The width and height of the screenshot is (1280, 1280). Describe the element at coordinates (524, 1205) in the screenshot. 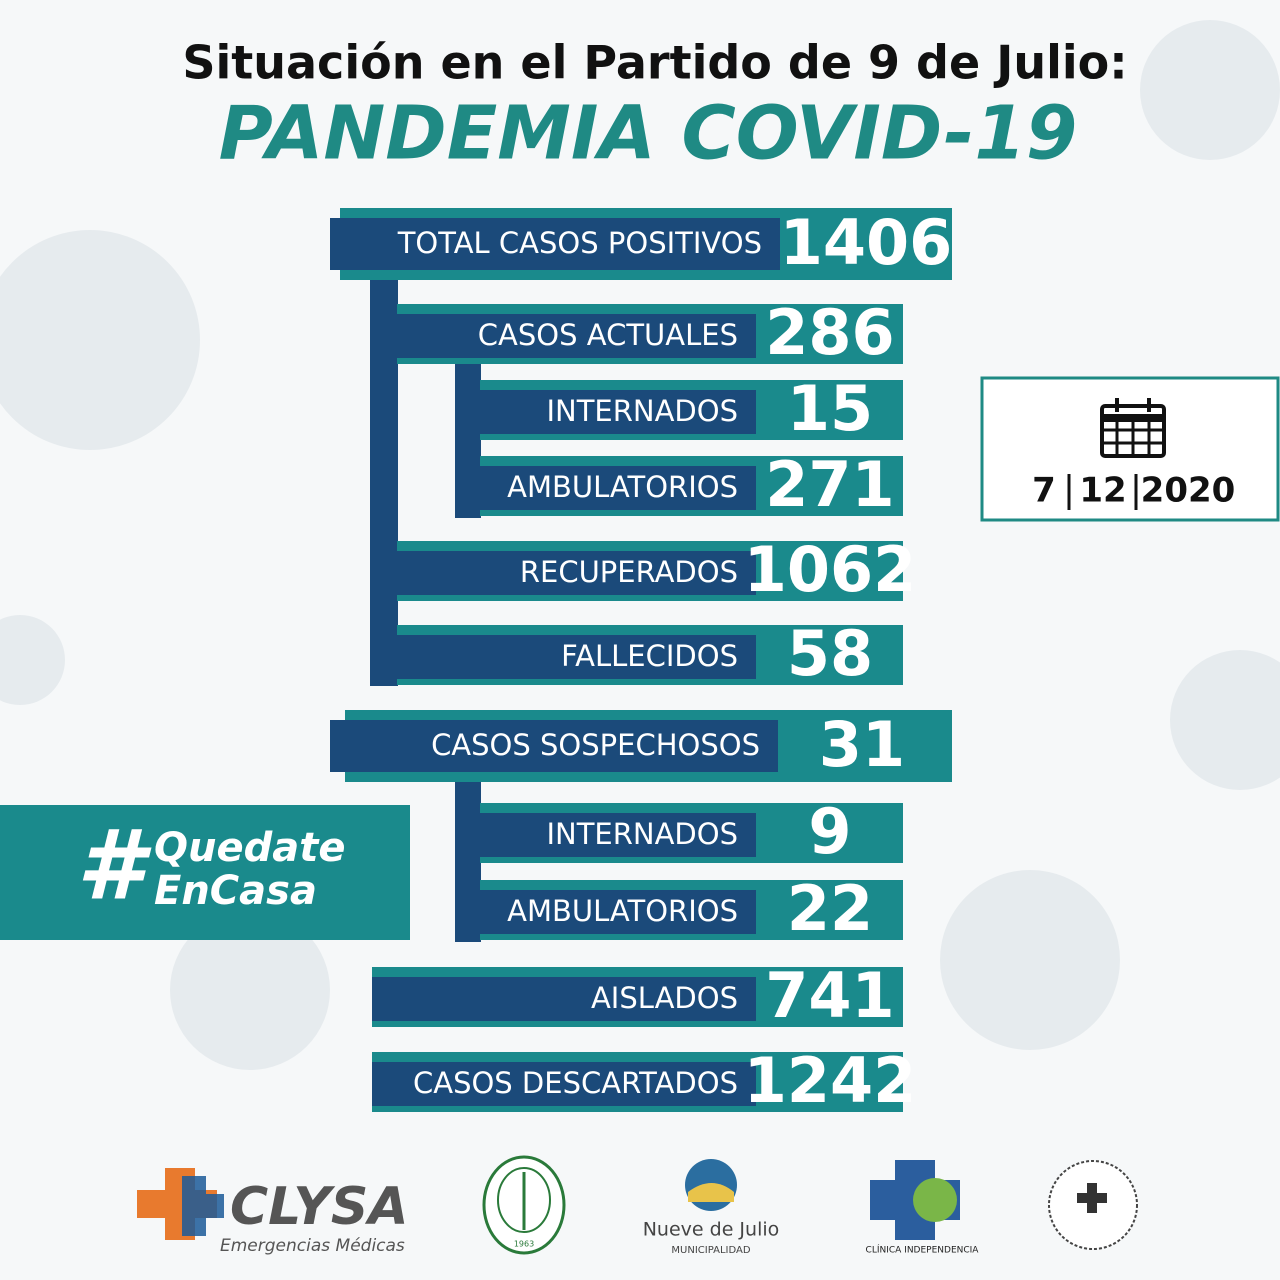

I see `logo-circulo: 1963` at that location.